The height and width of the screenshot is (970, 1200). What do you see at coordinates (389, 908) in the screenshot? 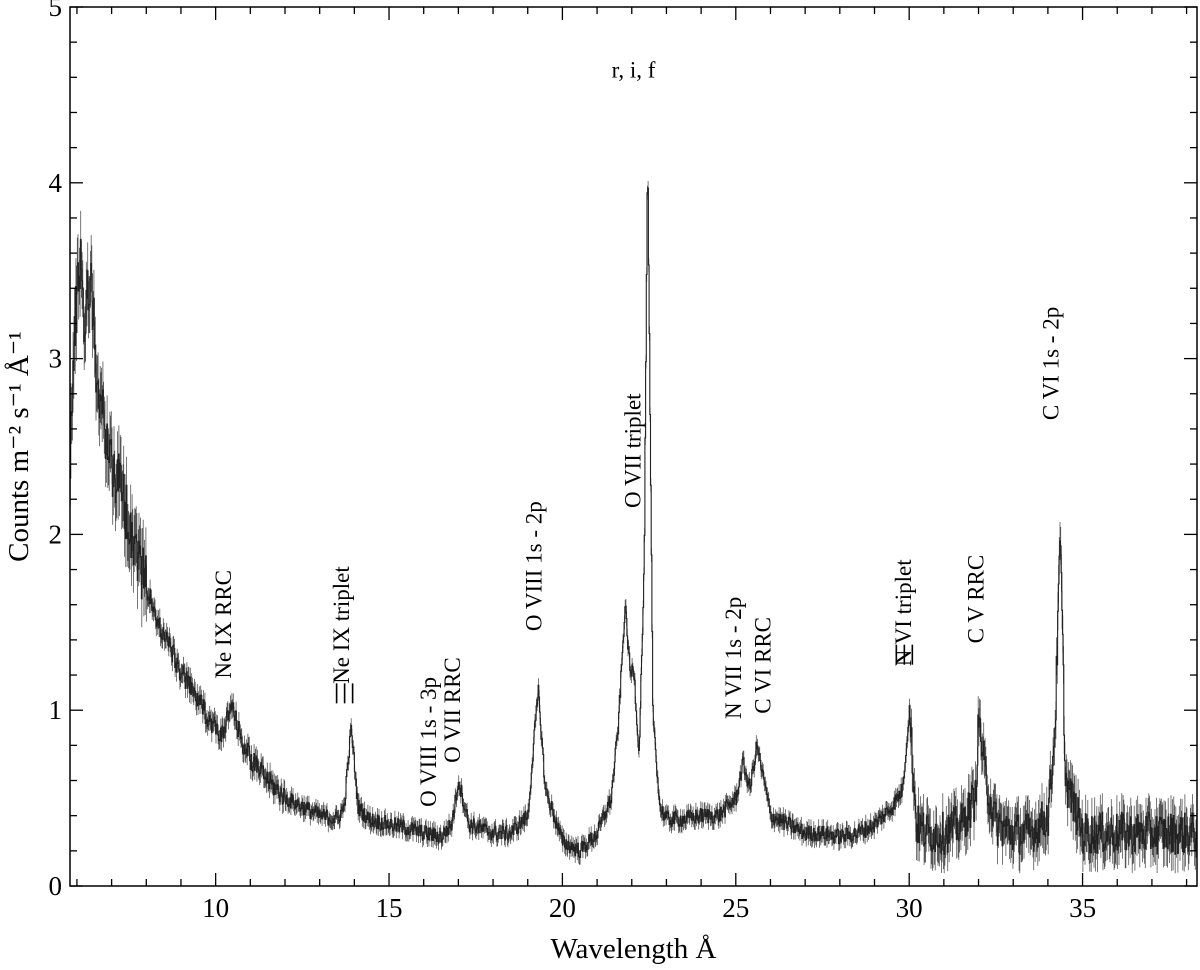
I see `x-tick-label: 15` at bounding box center [389, 908].